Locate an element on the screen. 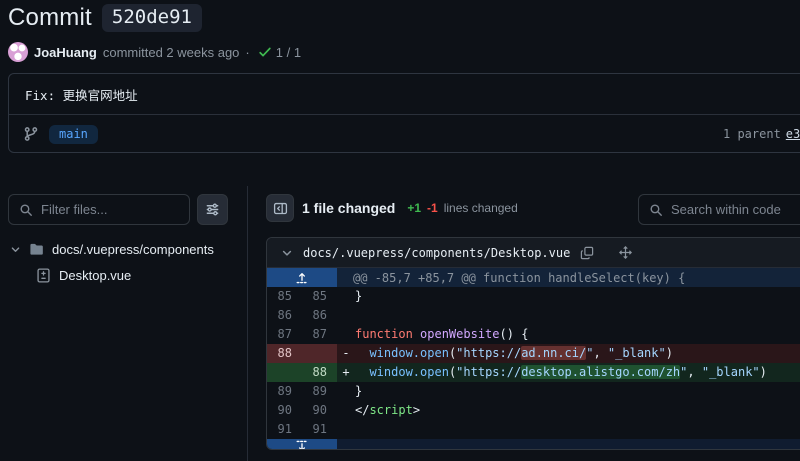  old-line-number: 88 is located at coordinates (284, 353).